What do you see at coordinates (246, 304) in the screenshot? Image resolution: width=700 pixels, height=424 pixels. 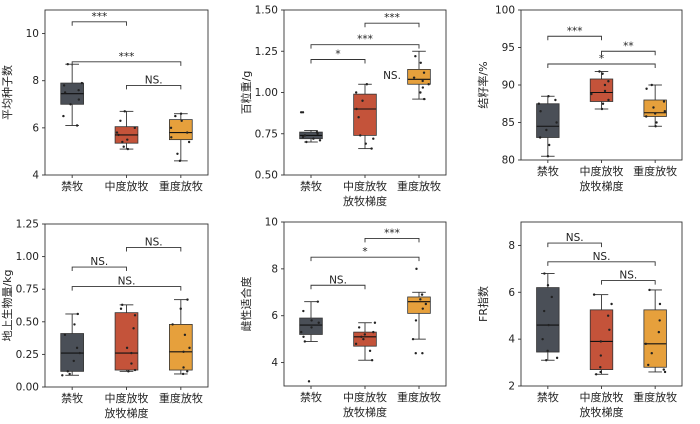 I see `y-axis-label: 雌性适合度` at bounding box center [246, 304].